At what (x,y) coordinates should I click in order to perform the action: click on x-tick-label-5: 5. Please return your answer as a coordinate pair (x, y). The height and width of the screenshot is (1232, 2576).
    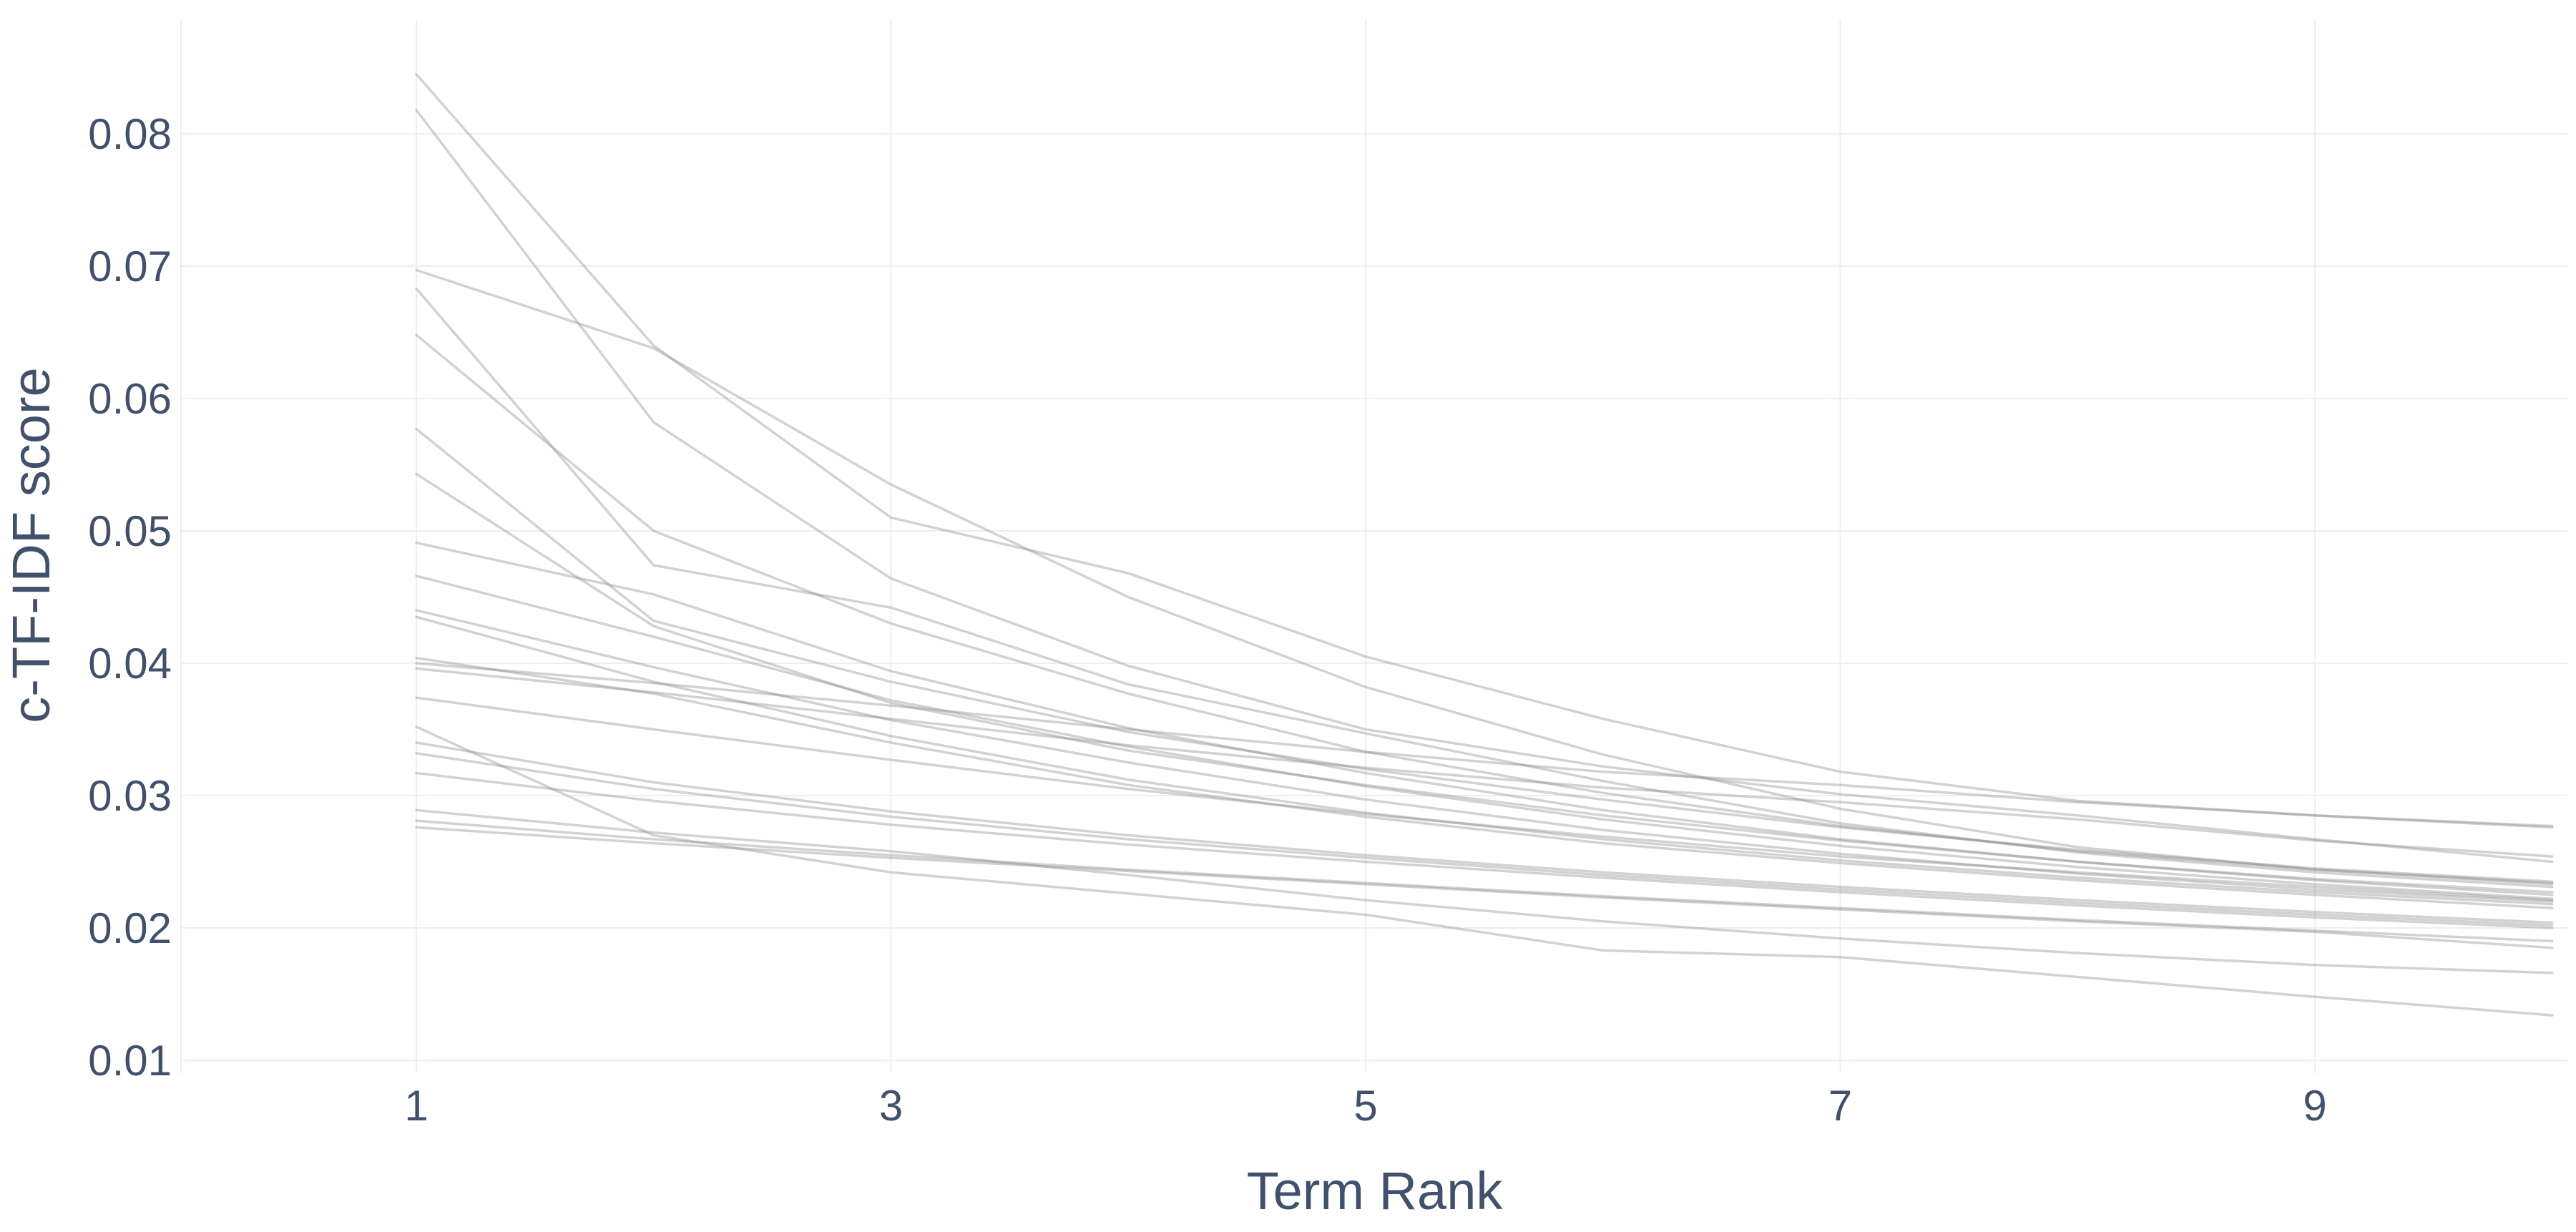
    Looking at the image, I should click on (1365, 1106).